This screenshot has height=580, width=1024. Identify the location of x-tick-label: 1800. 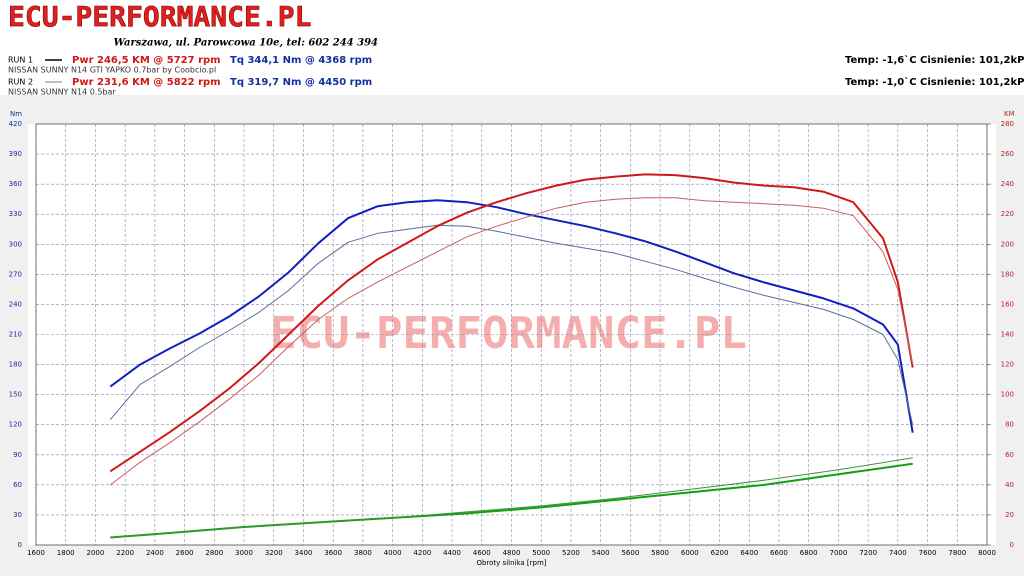
(66, 553).